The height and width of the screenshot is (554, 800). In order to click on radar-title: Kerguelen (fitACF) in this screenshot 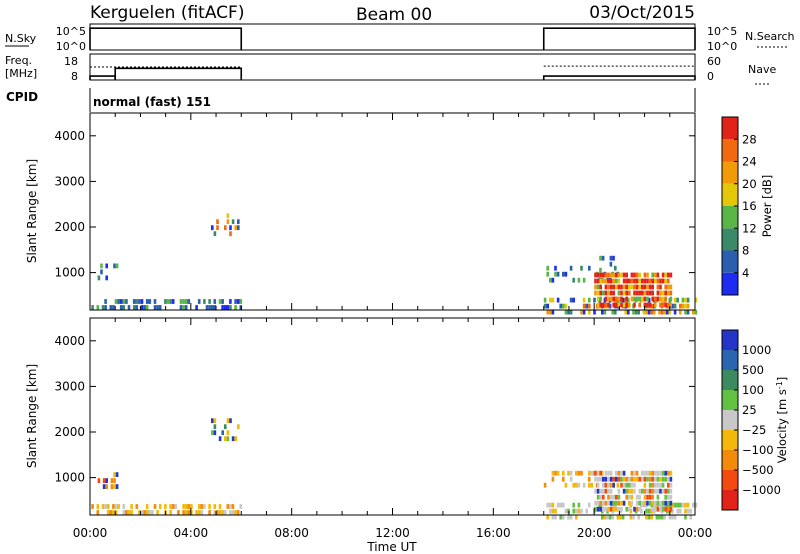, I will do `click(167, 13)`.